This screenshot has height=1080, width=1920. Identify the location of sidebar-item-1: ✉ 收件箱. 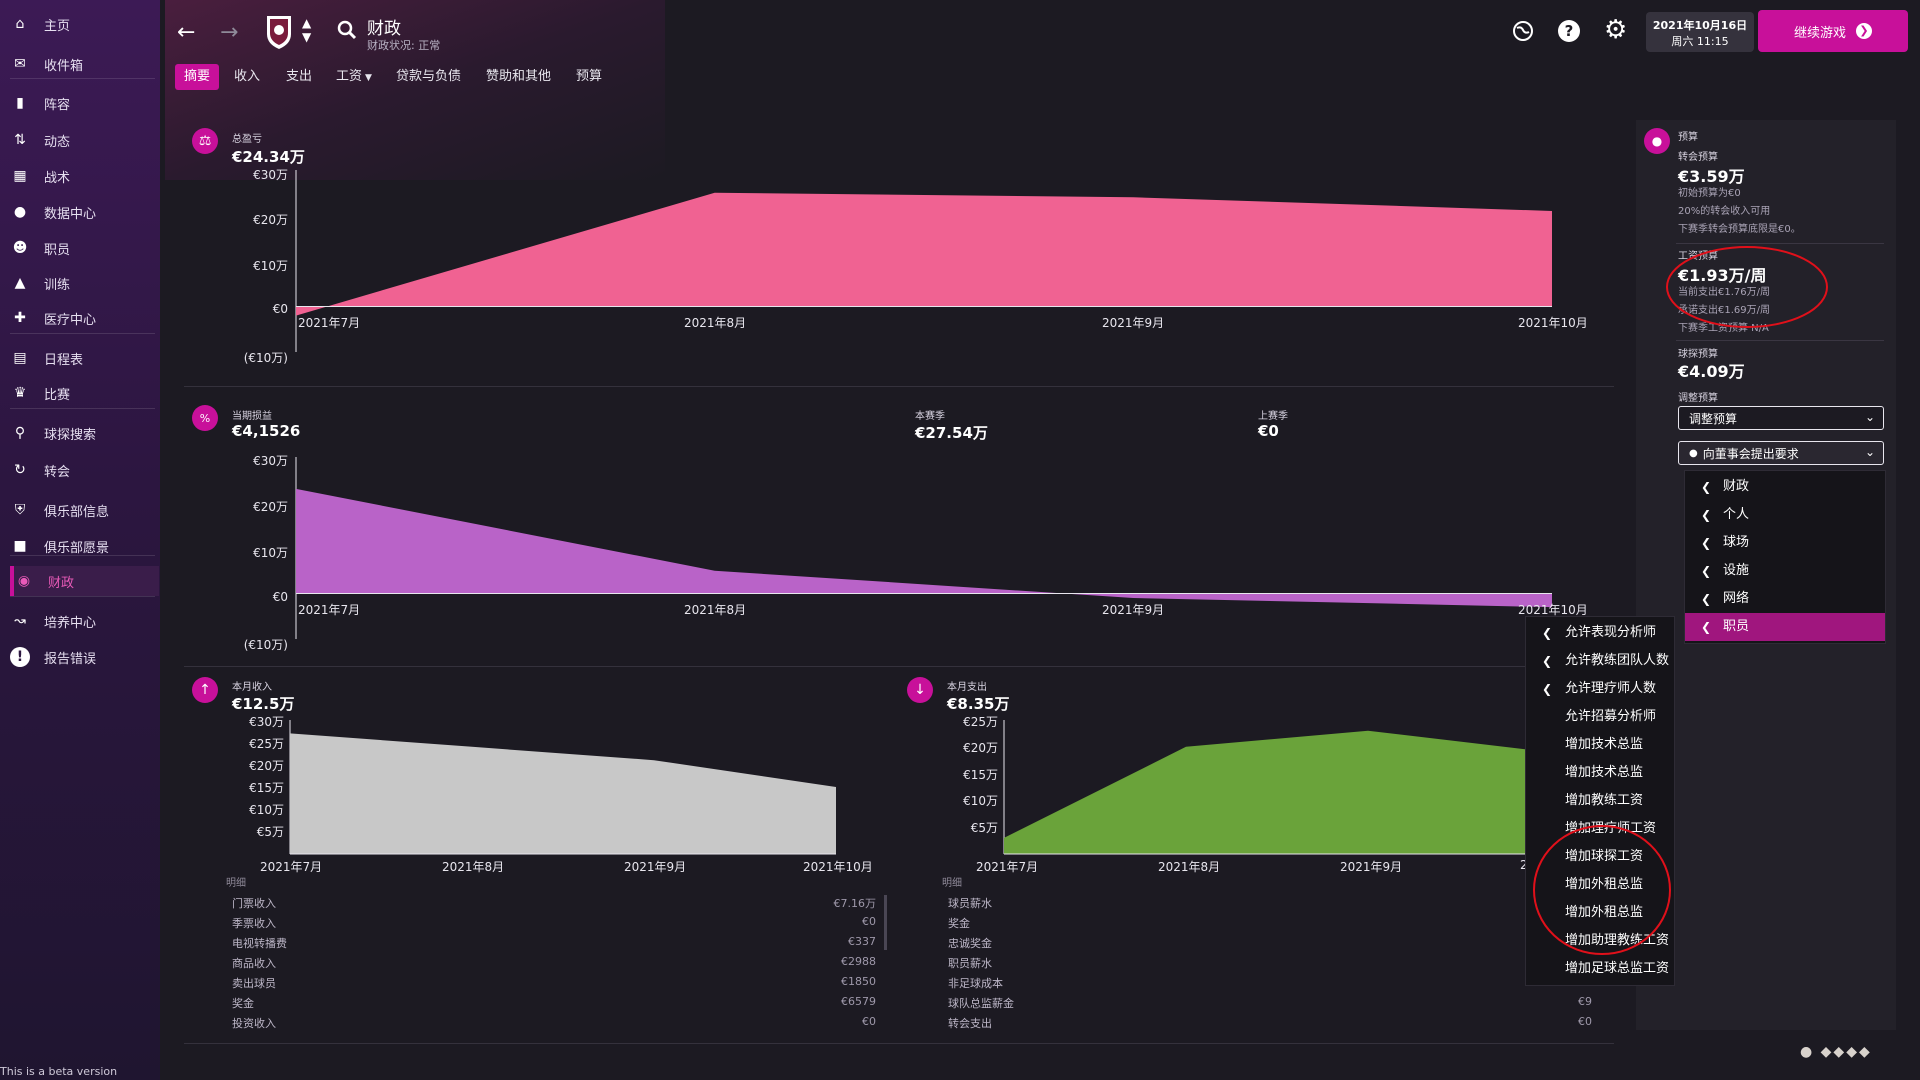
(82, 64).